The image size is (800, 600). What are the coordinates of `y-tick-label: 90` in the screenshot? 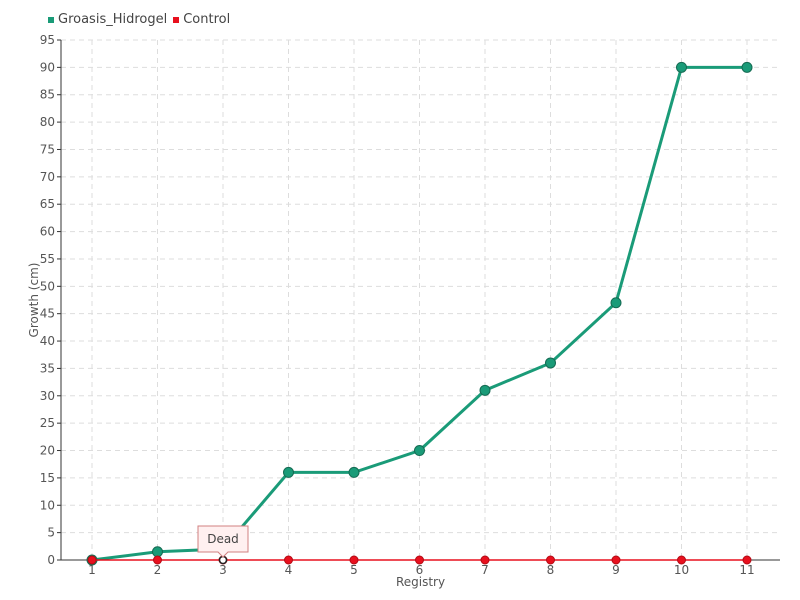 It's located at (47, 67).